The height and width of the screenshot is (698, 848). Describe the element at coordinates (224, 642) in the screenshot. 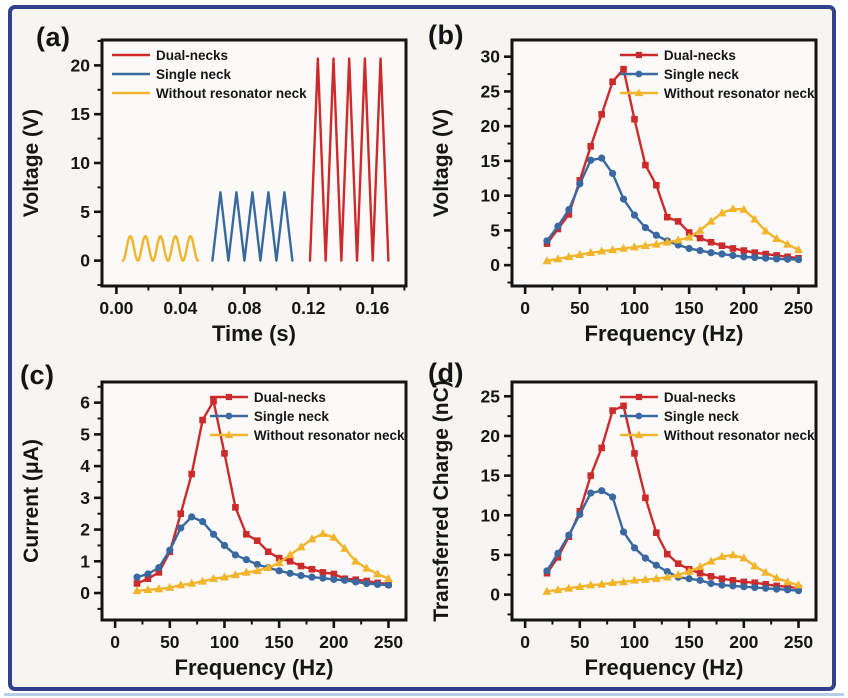

I see `x-tick-label: 100` at that location.